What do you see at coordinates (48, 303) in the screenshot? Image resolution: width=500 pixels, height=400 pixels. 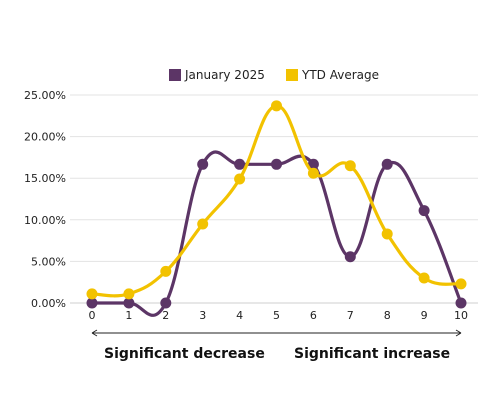 I see `y-tick-label: 0.00%` at bounding box center [48, 303].